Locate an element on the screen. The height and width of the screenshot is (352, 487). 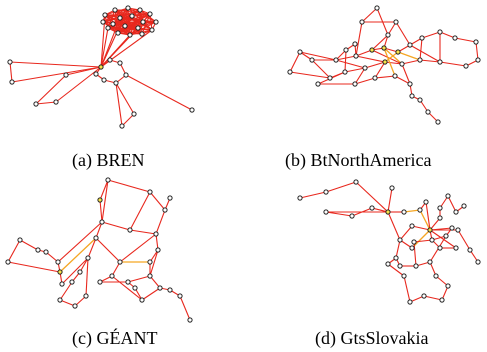
panel-d-caption: (d) GtsSlovakia is located at coordinates (371, 338).